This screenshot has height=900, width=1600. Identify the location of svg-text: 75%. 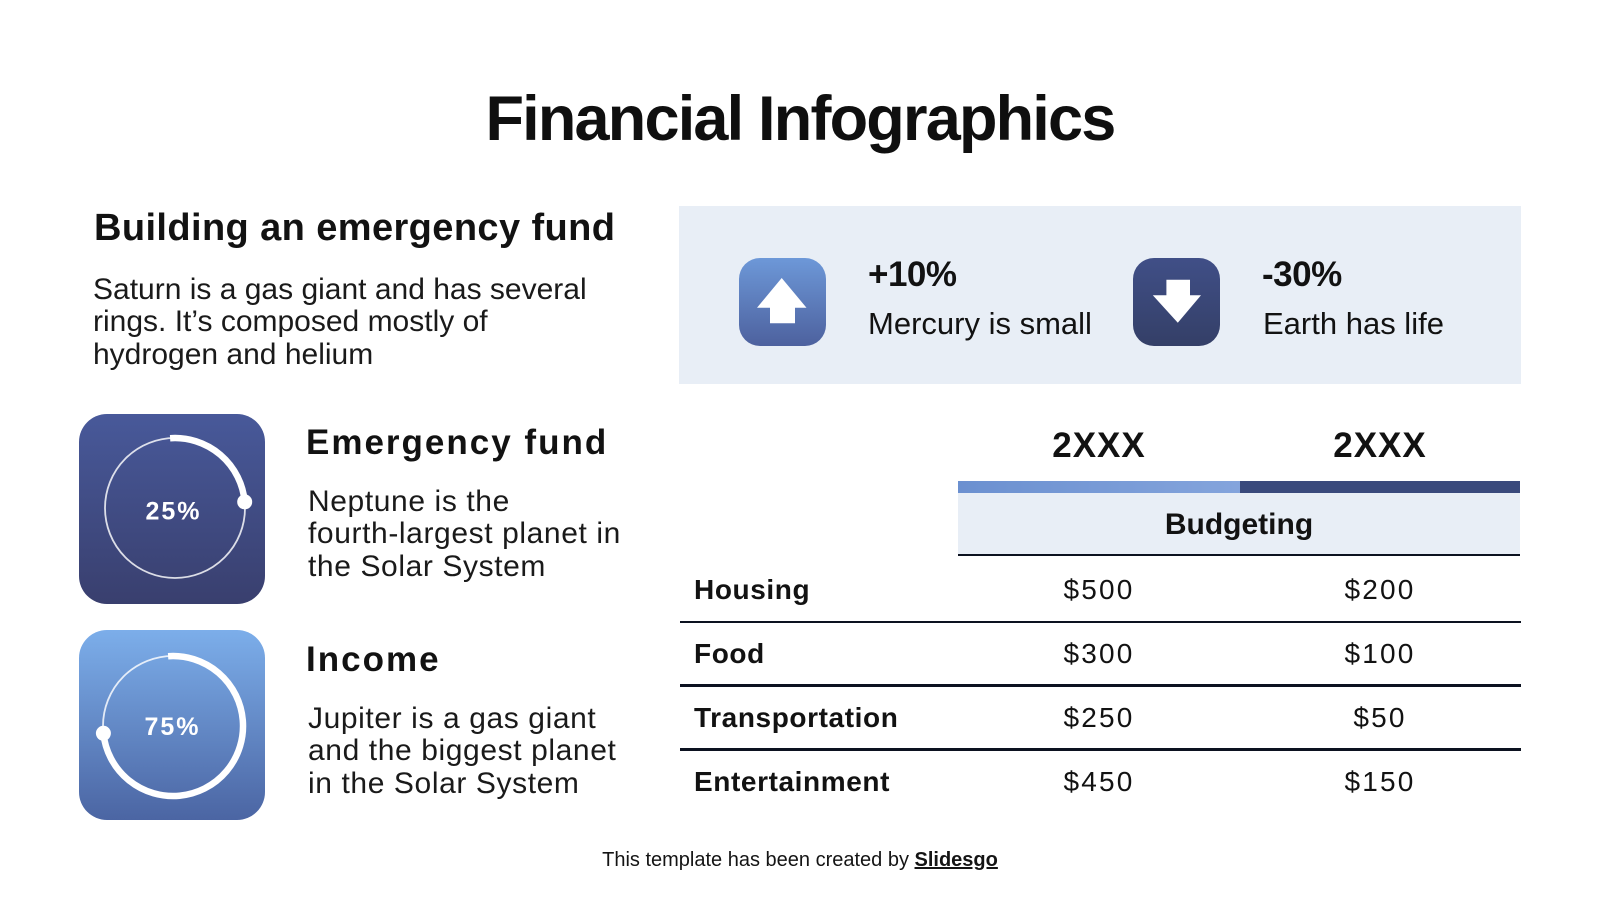
(172, 727).